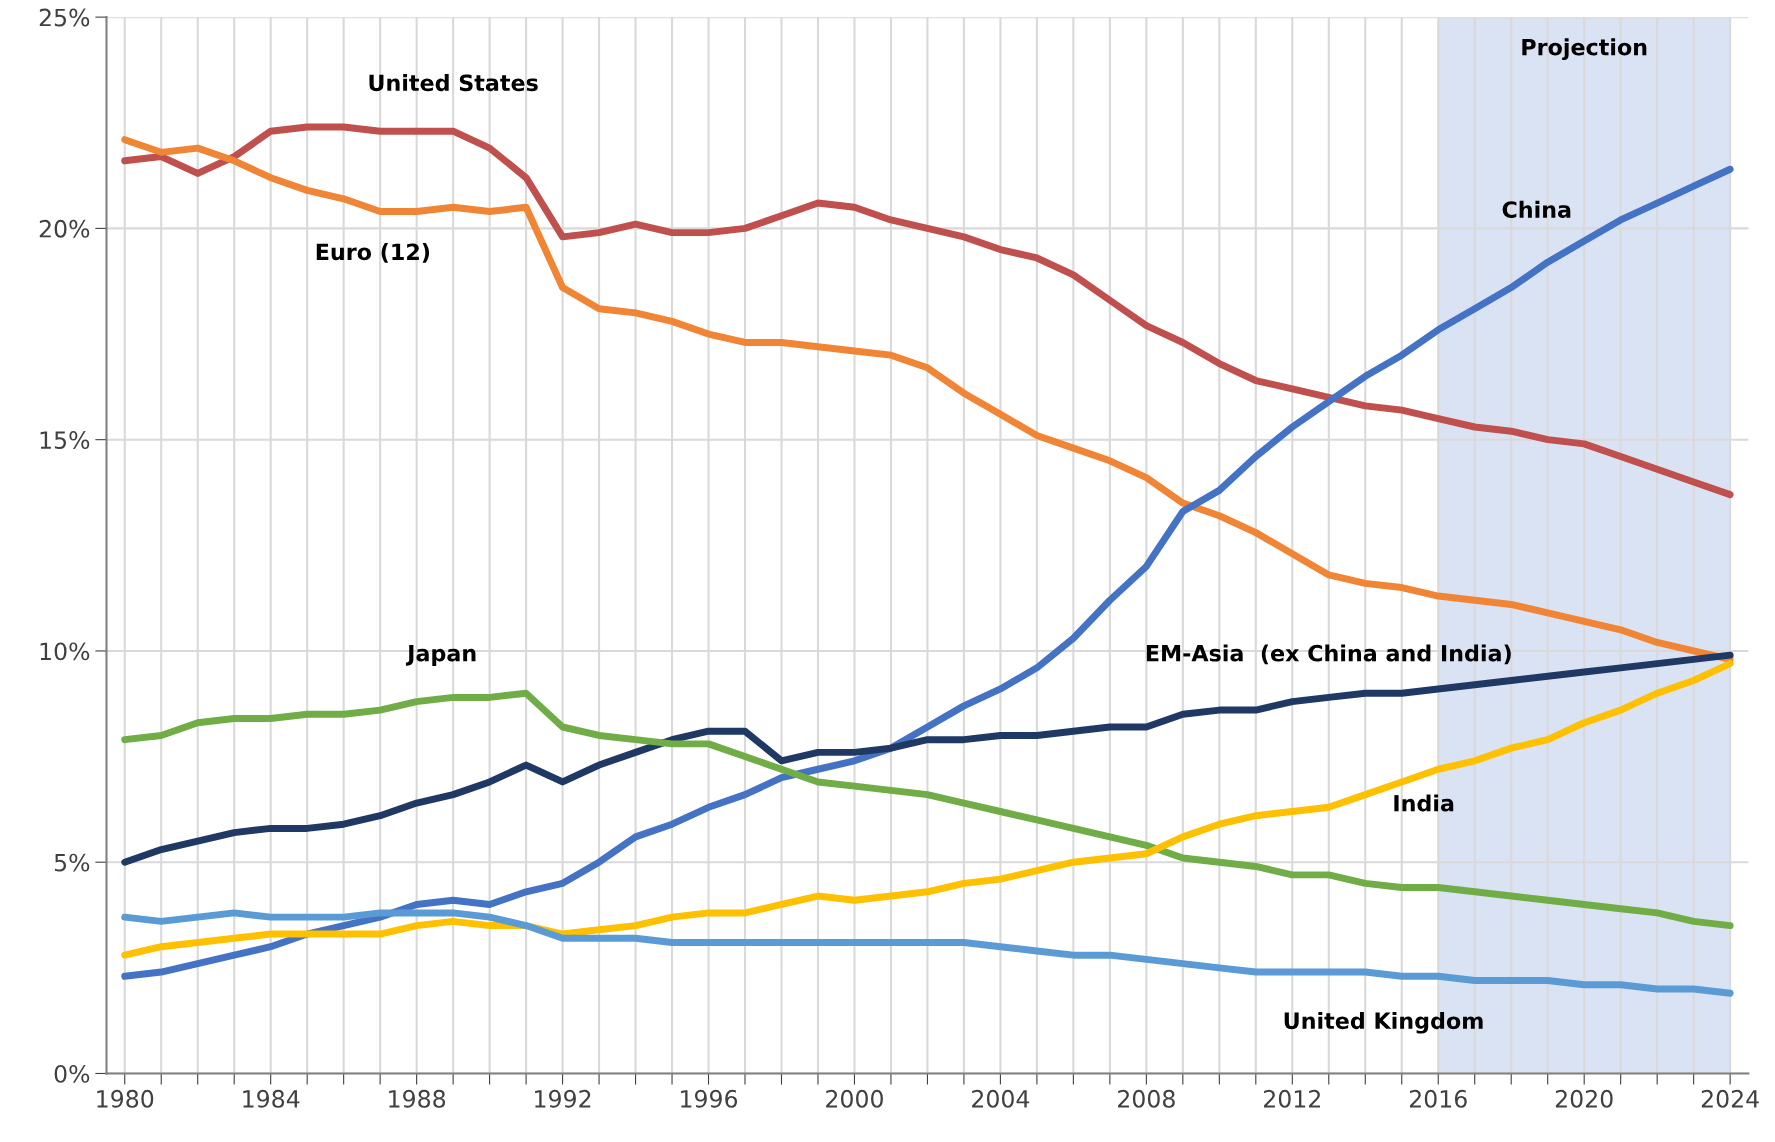 The image size is (1775, 1142). I want to click on x-tick-label: 2008, so click(1146, 1098).